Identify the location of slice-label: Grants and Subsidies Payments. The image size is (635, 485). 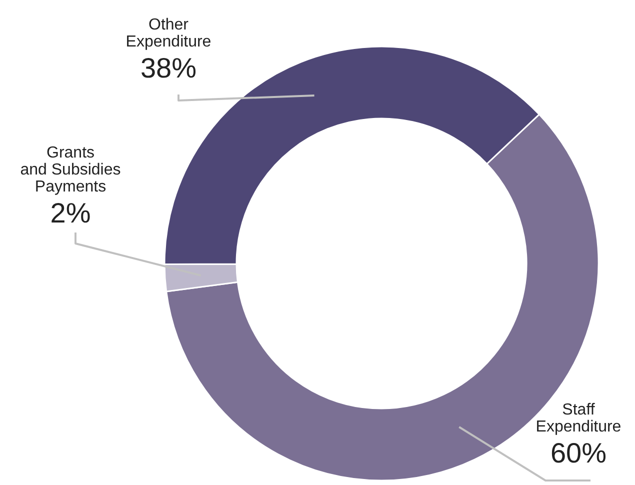
(70, 170).